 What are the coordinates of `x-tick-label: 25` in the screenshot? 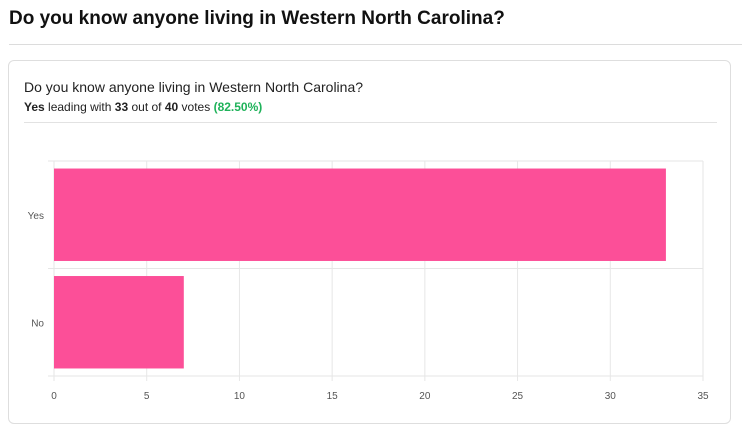 It's located at (518, 396).